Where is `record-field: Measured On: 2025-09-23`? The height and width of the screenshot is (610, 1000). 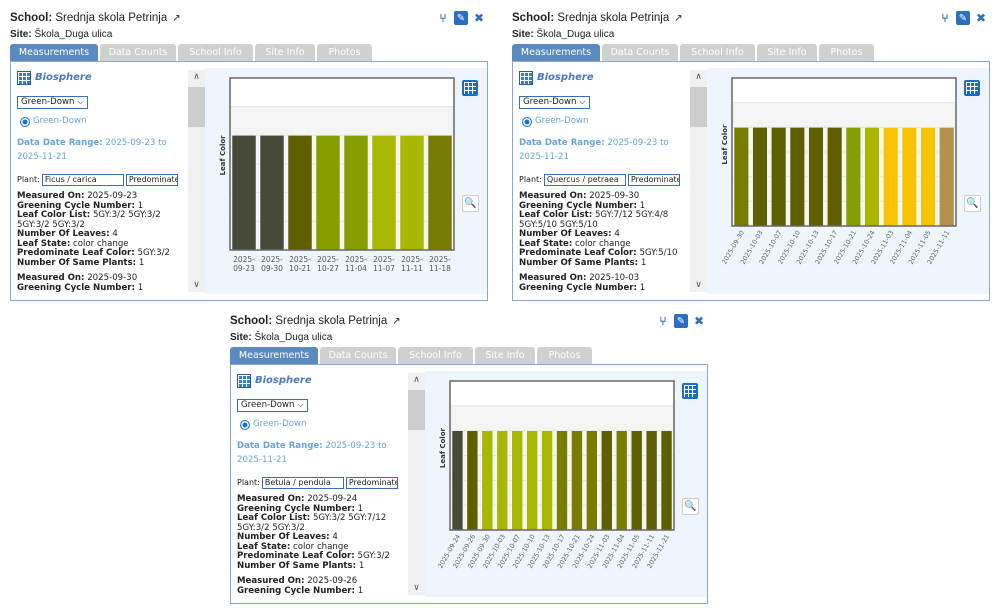
record-field: Measured On: 2025-09-23 is located at coordinates (77, 196).